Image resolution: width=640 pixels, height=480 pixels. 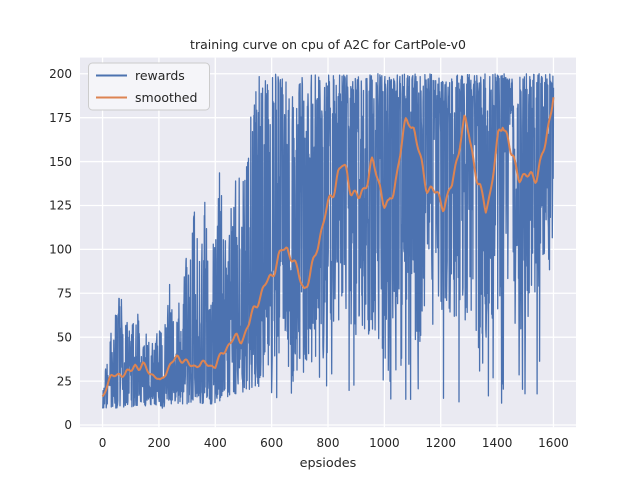 What do you see at coordinates (497, 443) in the screenshot?
I see `x-tick-label: 1400` at bounding box center [497, 443].